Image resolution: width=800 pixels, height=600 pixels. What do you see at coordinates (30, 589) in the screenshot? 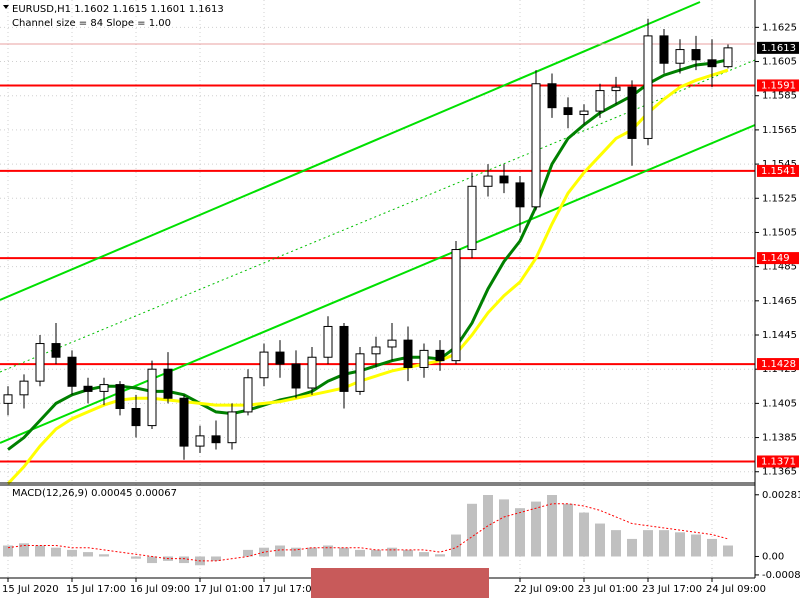
I see `x-tick-label: 15 Jul 2020` at bounding box center [30, 589].